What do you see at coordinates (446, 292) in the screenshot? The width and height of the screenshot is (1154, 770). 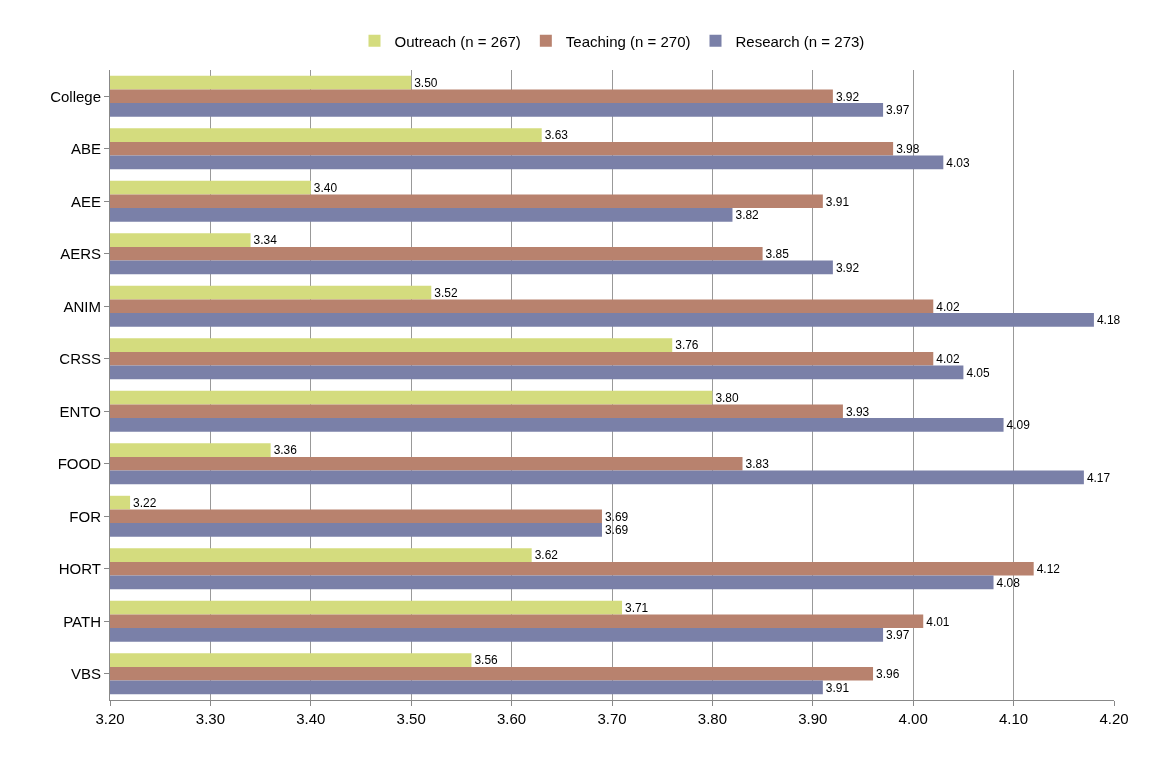 I see `data-label: 3.52` at bounding box center [446, 292].